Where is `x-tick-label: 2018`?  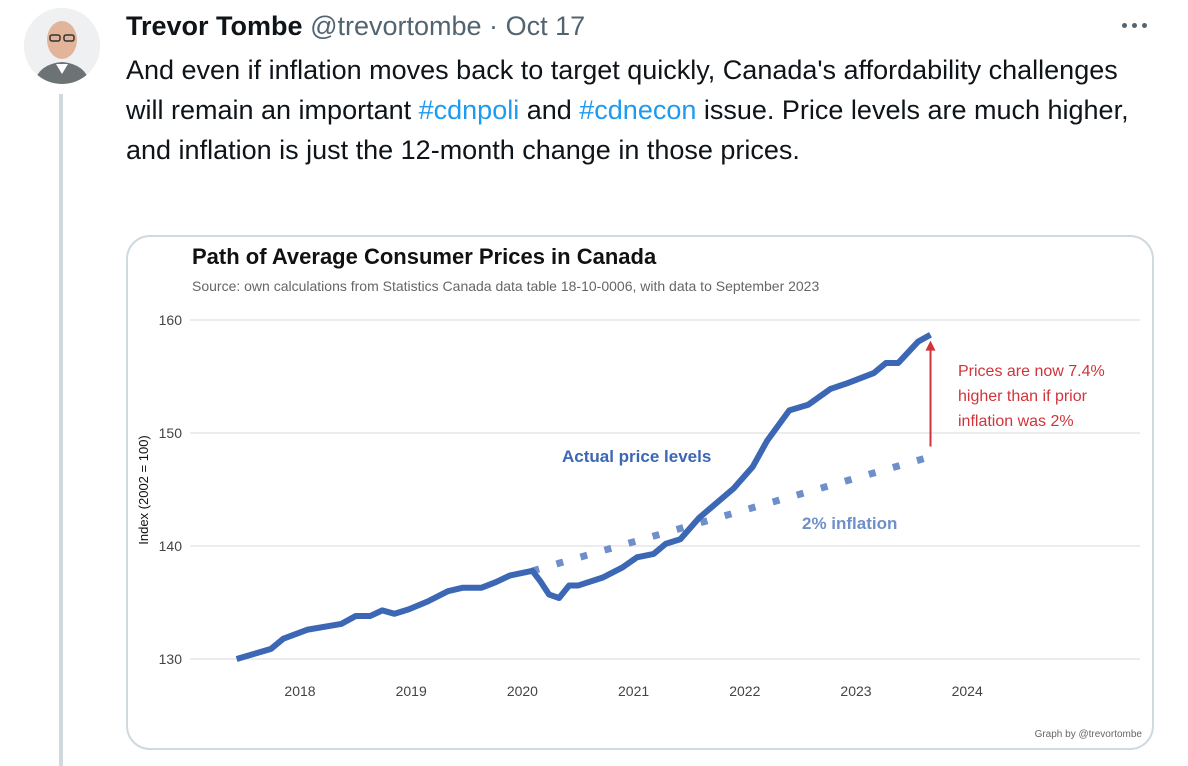
x-tick-label: 2018 is located at coordinates (299, 691).